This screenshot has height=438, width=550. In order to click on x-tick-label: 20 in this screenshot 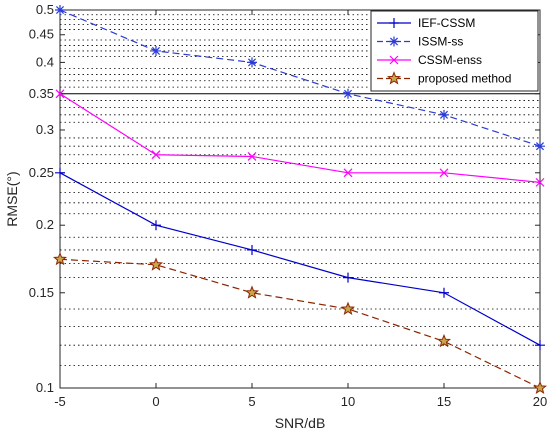, I will do `click(540, 401)`.